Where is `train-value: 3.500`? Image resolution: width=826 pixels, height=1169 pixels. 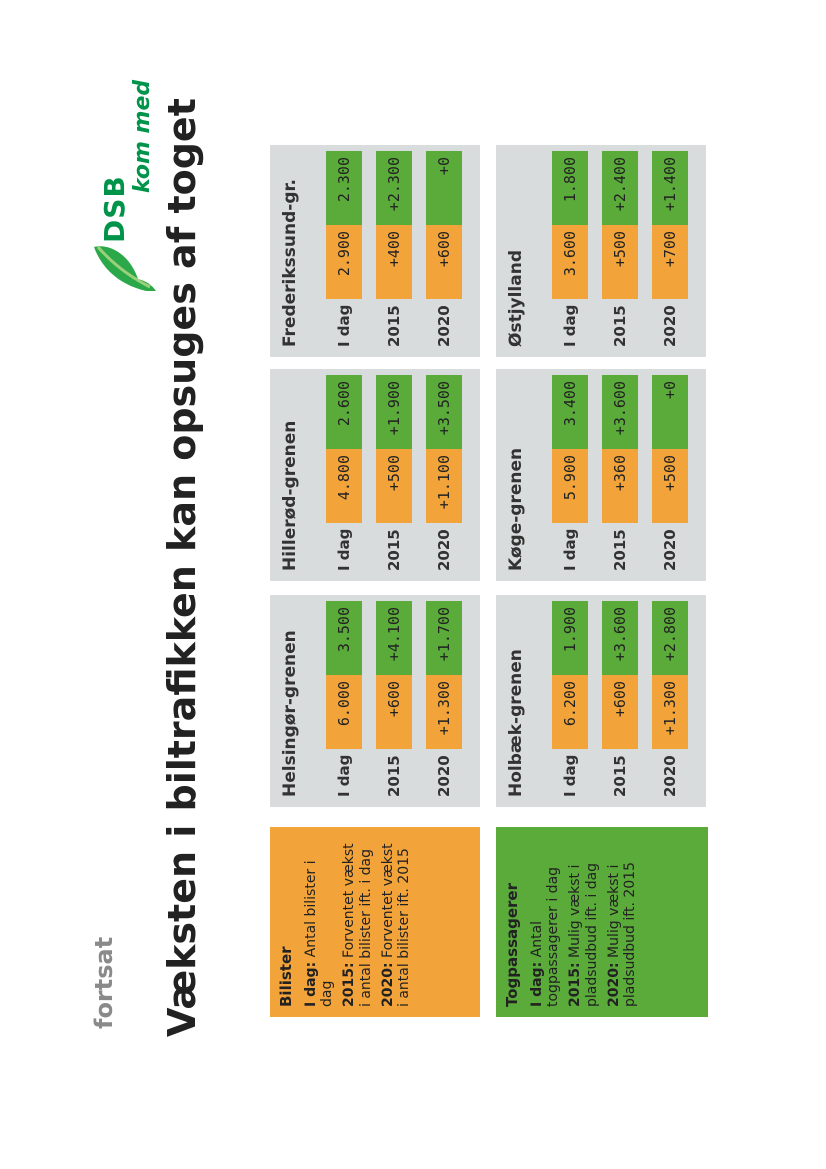 train-value: 3.500 is located at coordinates (344, 638).